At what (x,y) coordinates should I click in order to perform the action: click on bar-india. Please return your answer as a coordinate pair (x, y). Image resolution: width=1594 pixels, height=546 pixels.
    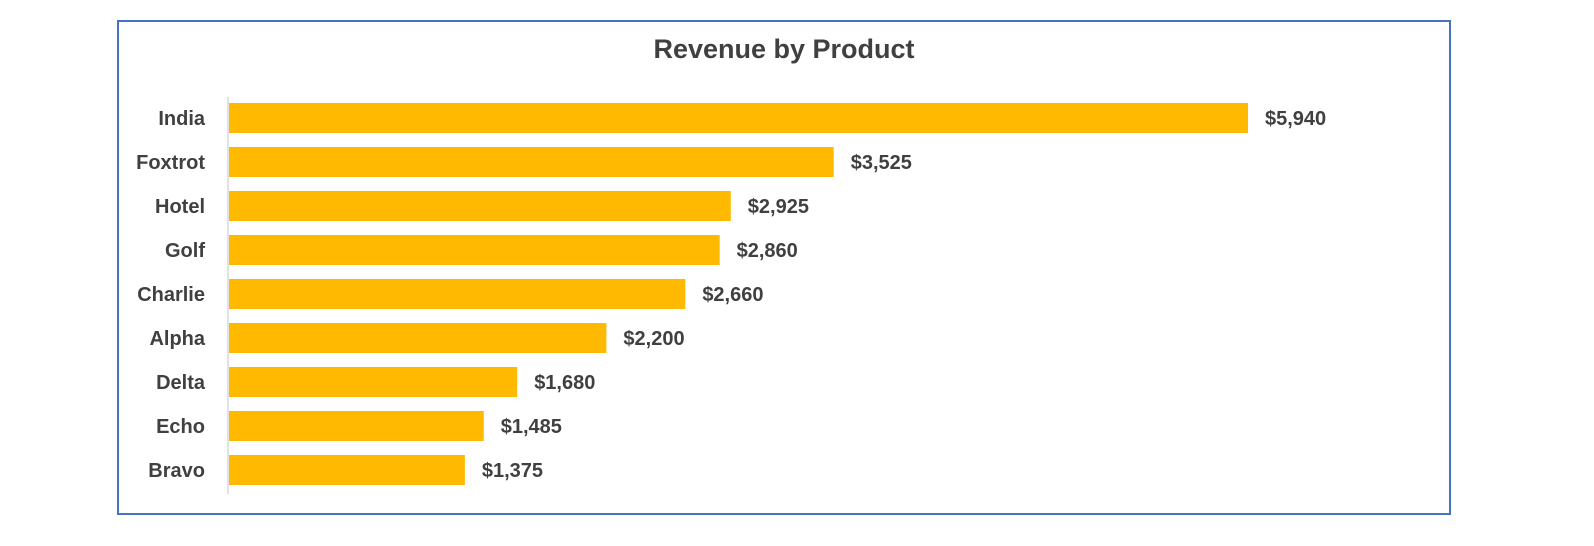
    Looking at the image, I should click on (738, 118).